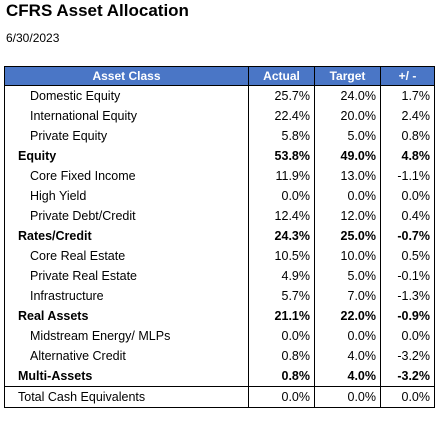 The image size is (439, 421). I want to click on row-label: Core Fixed Income, so click(126, 176).